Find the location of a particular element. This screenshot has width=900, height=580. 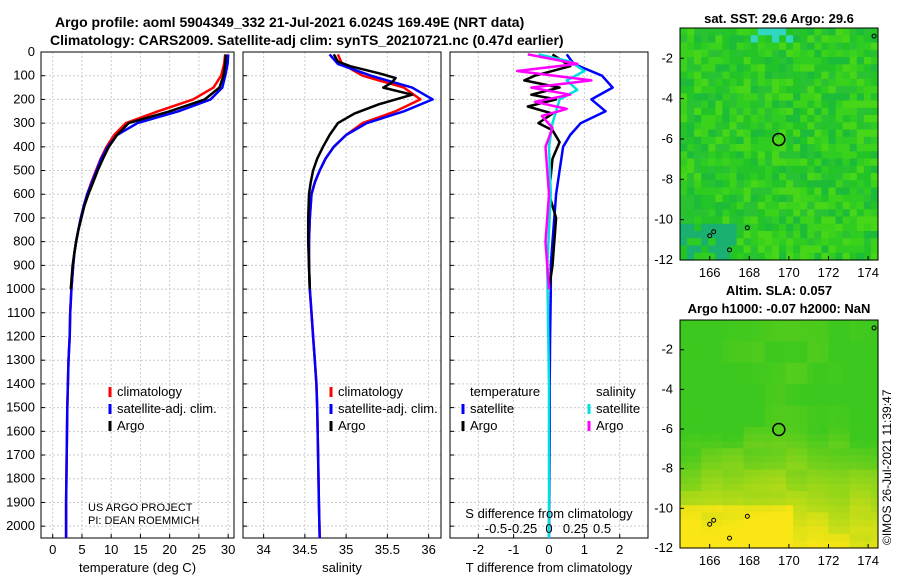

project-pi: PI: DEAN ROEMMICH is located at coordinates (144, 521).